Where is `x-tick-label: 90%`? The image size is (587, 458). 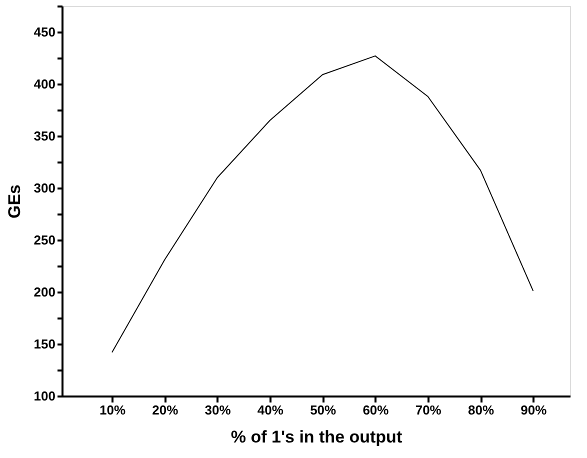 x-tick-label: 90% is located at coordinates (534, 410).